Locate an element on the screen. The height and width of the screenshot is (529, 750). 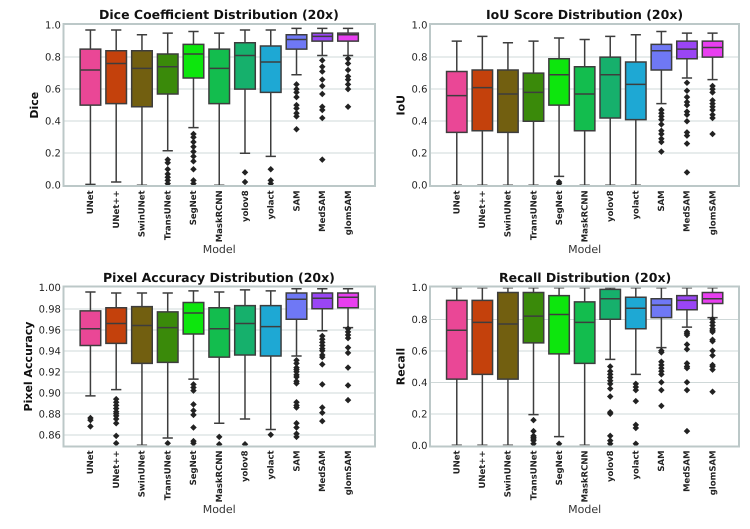
y-axis-title: Pixel Accuracy is located at coordinates (28, 367).